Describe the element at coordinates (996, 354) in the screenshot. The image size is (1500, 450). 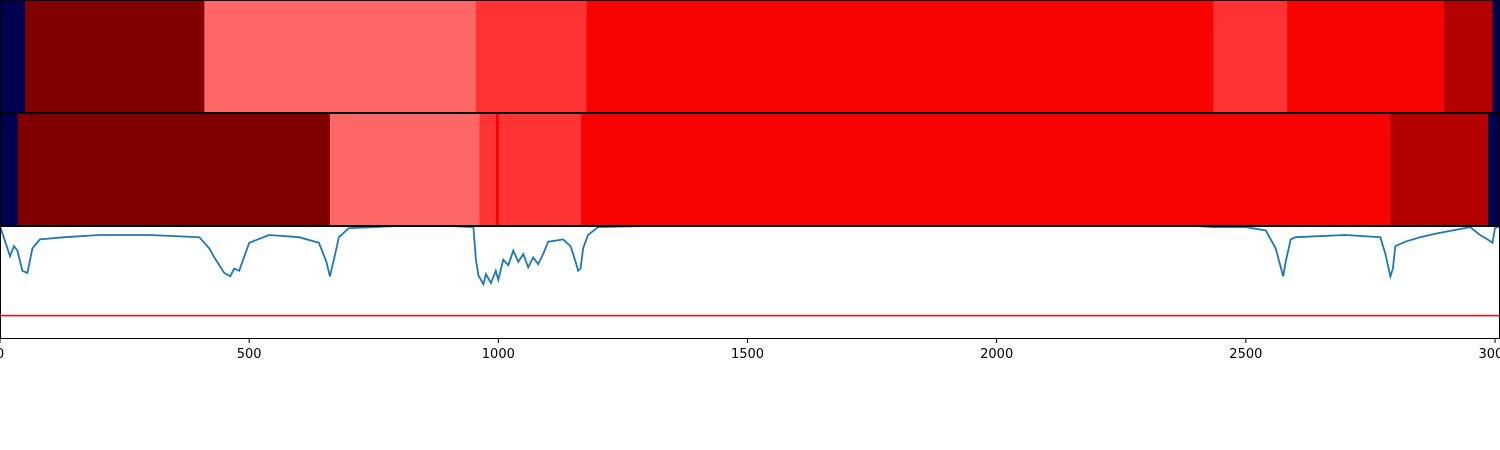
I see `x-tick-label: 2000` at that location.